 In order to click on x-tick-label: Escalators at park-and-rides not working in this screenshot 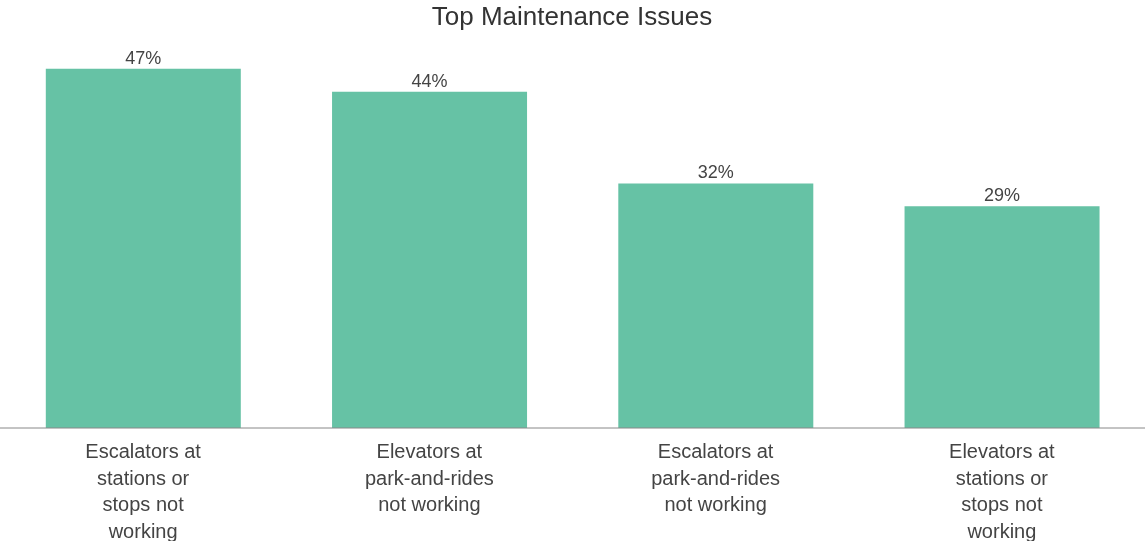, I will do `click(716, 477)`.